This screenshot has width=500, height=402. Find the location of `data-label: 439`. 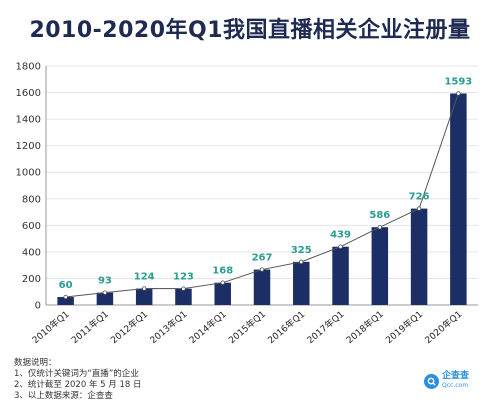

data-label: 439 is located at coordinates (340, 235).